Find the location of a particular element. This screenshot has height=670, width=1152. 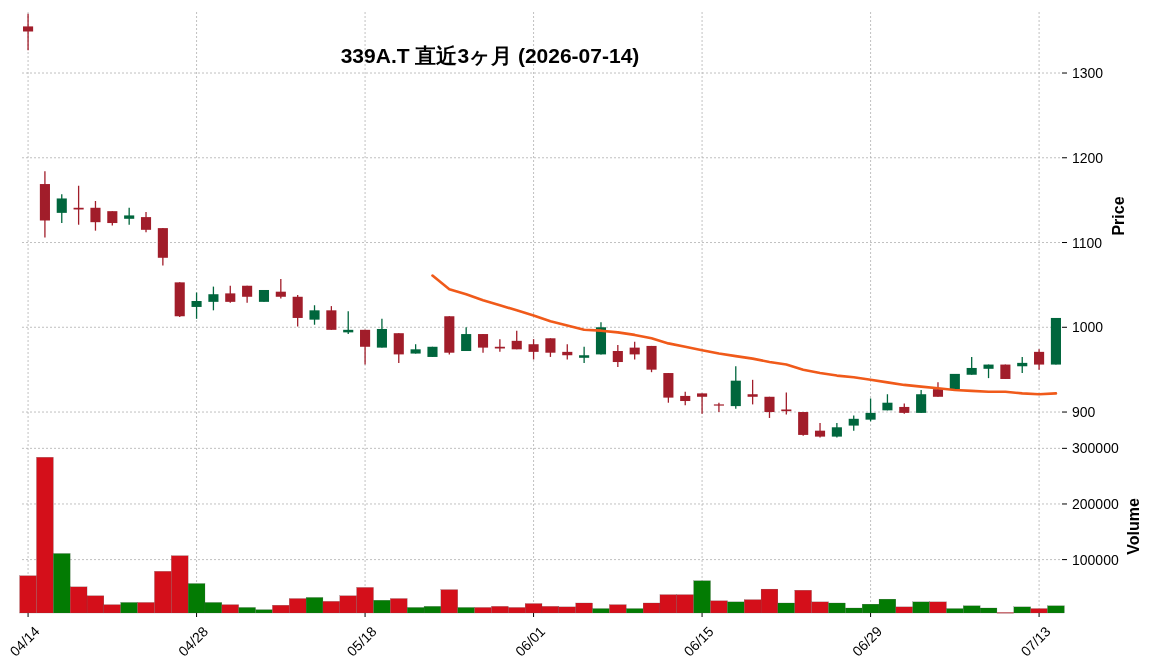

ytick: 1000 is located at coordinates (1088, 327).